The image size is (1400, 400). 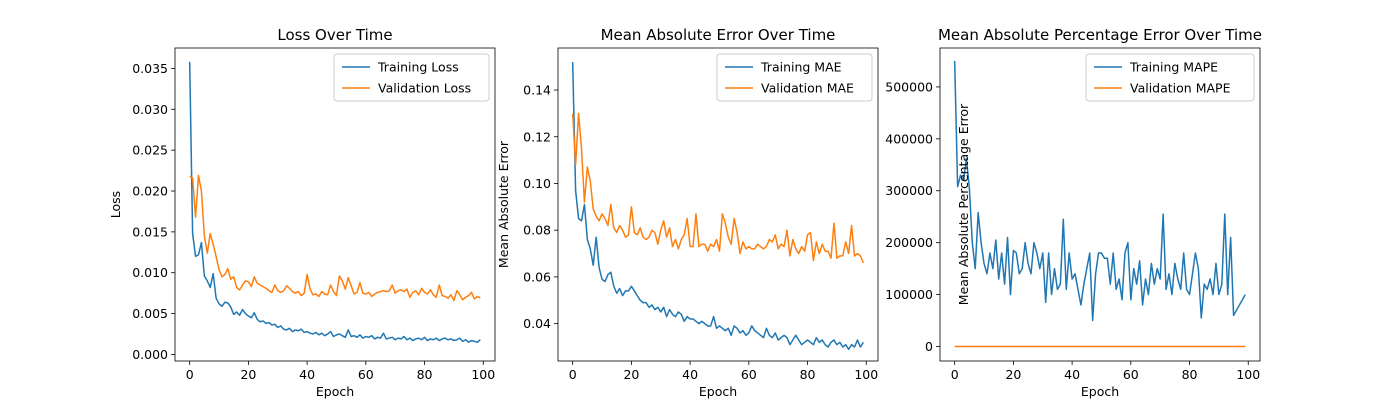 What do you see at coordinates (150, 272) in the screenshot?
I see `y-tick-label: 0.010` at bounding box center [150, 272].